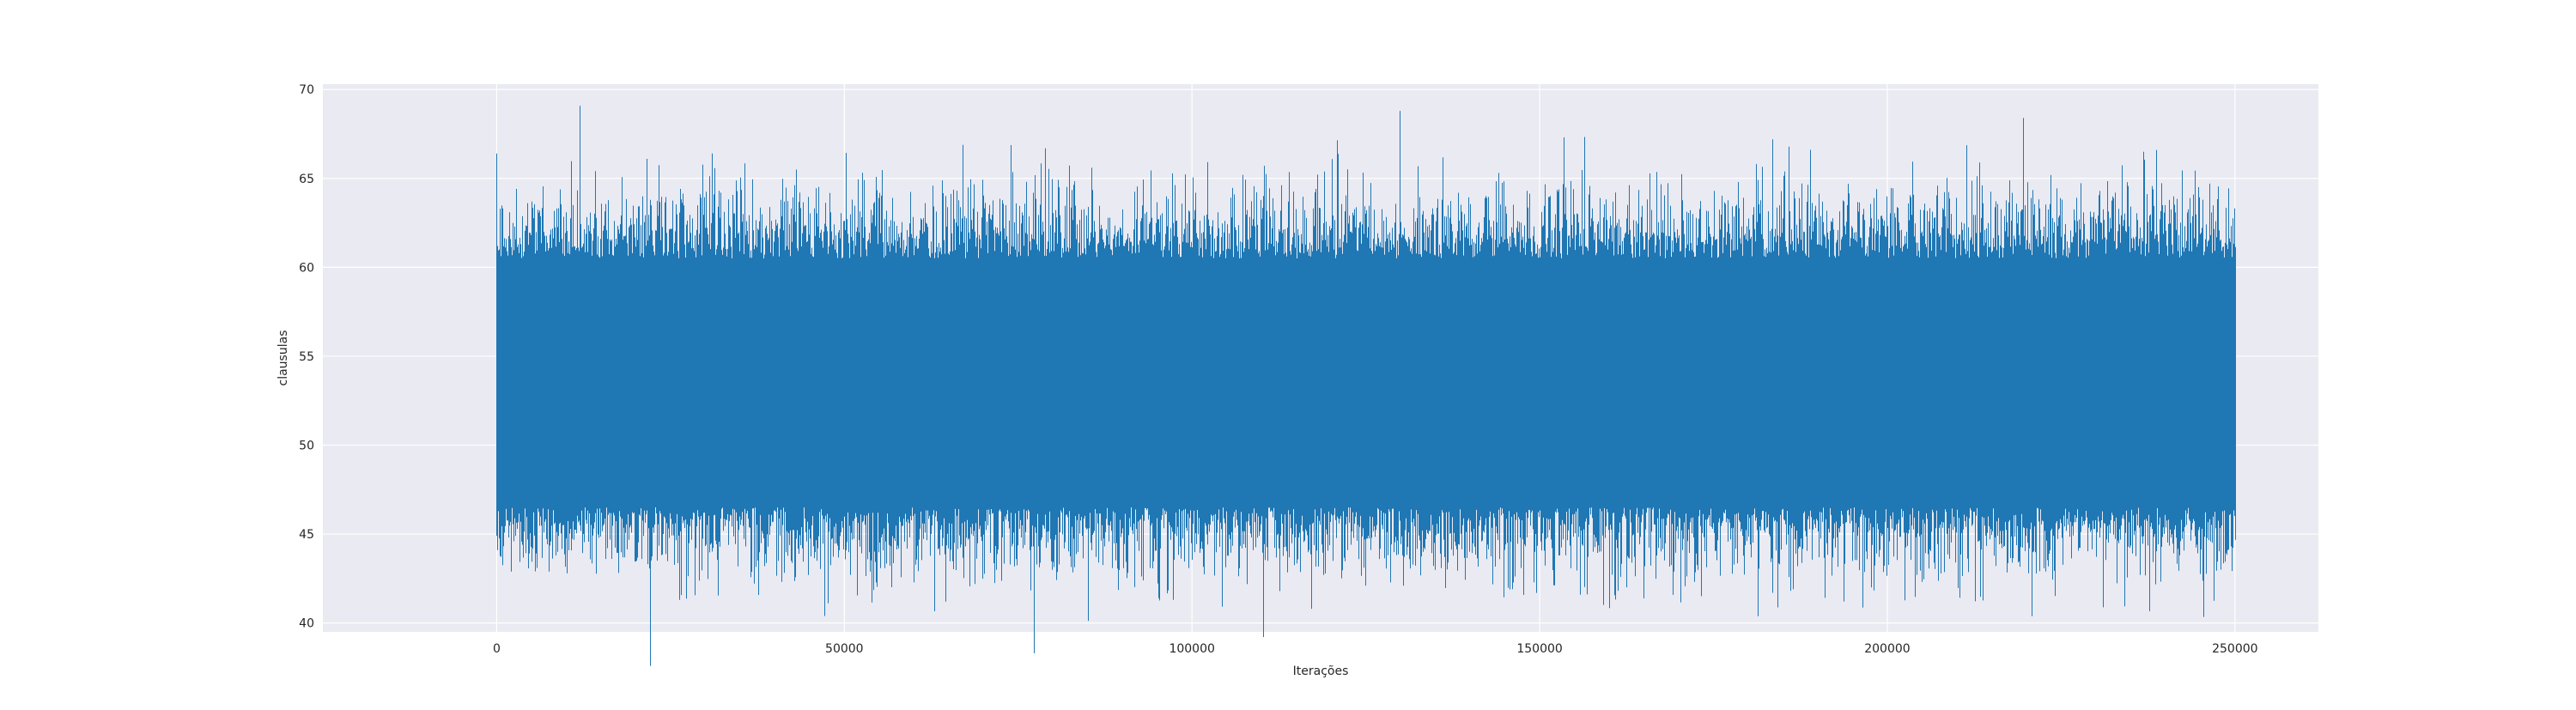 This screenshot has height=710, width=2576. I want to click on x-tick-label: 200000, so click(1887, 649).